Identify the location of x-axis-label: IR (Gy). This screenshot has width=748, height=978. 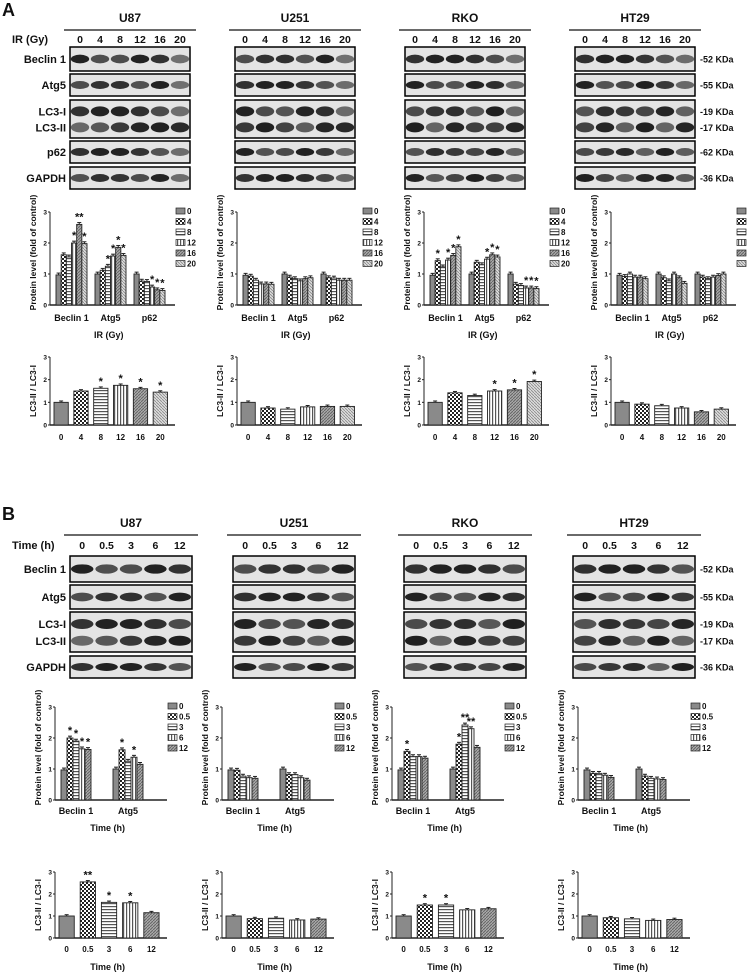
(109, 335).